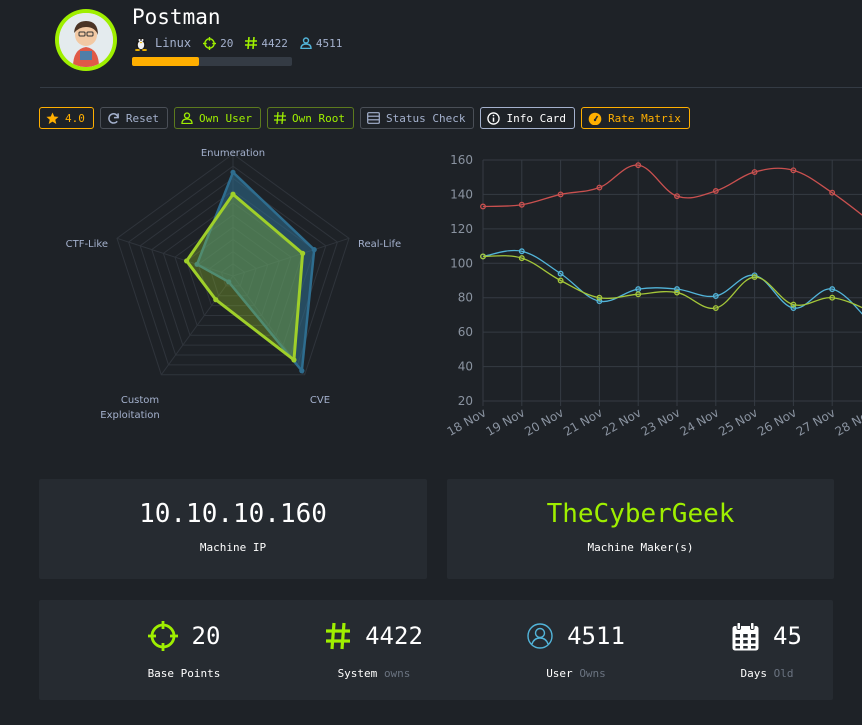 This screenshot has width=862, height=725. Describe the element at coordinates (640, 547) in the screenshot. I see `machine-maker-label: Machine Maker(s)` at that location.